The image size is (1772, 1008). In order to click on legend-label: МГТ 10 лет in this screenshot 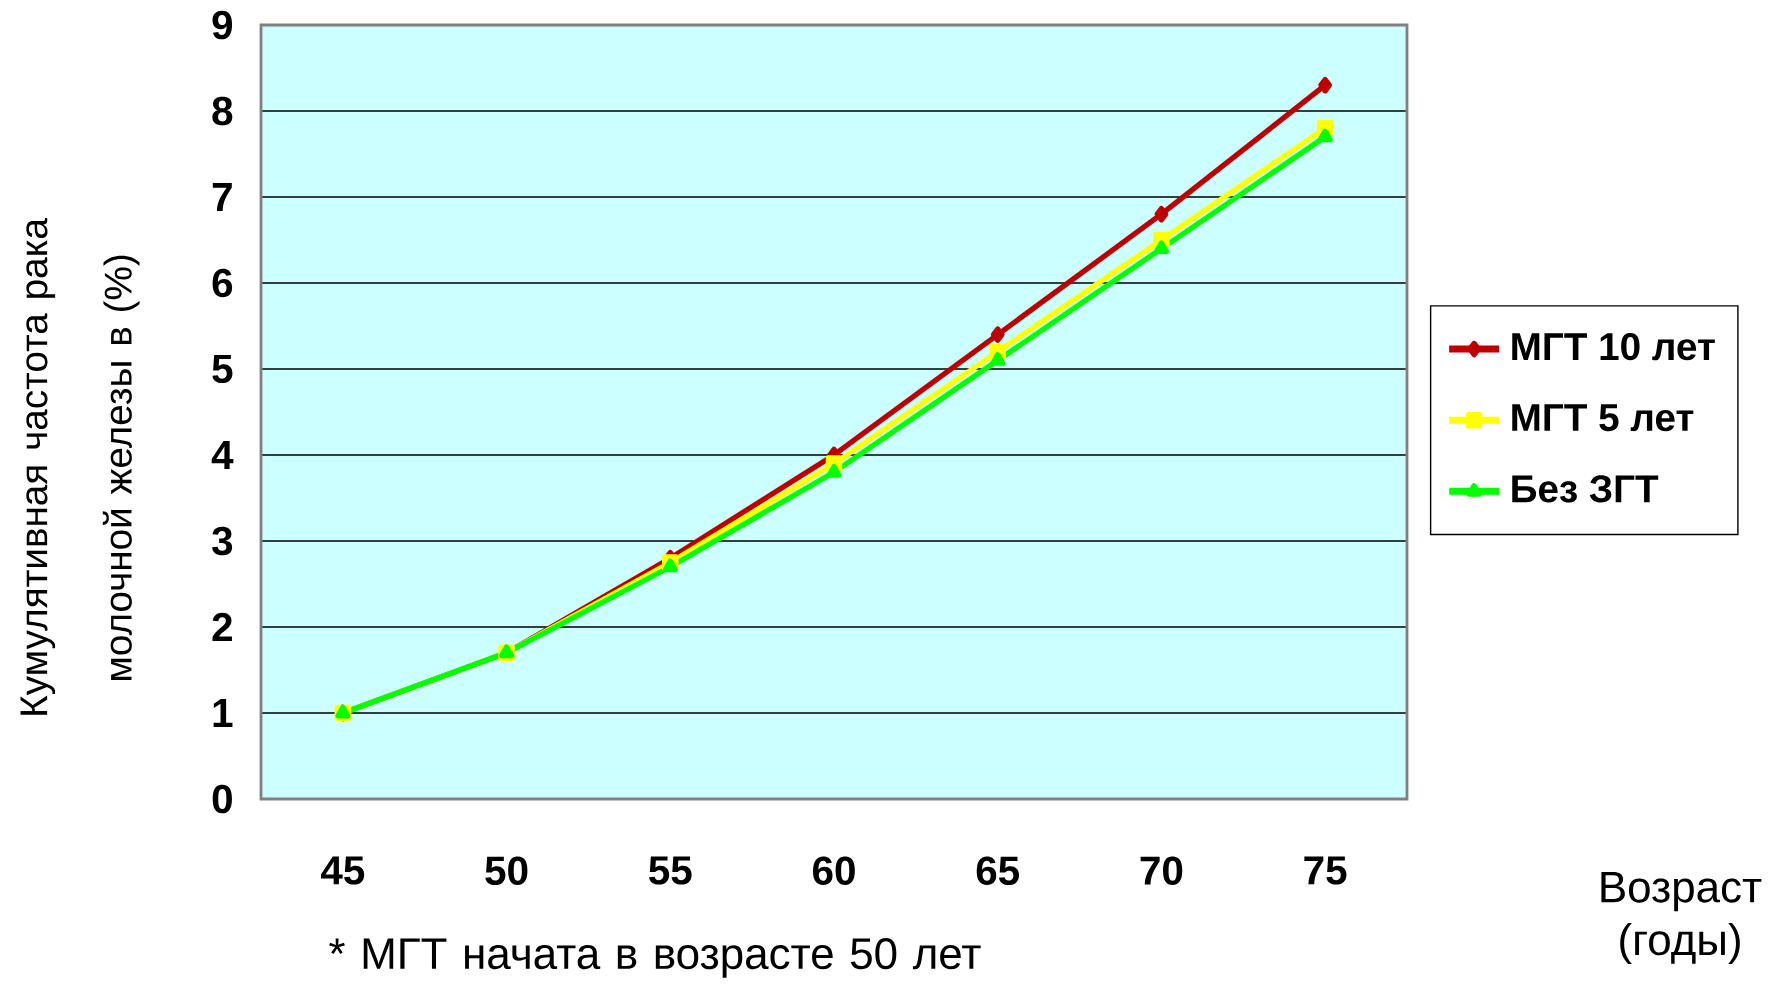, I will do `click(1613, 346)`.